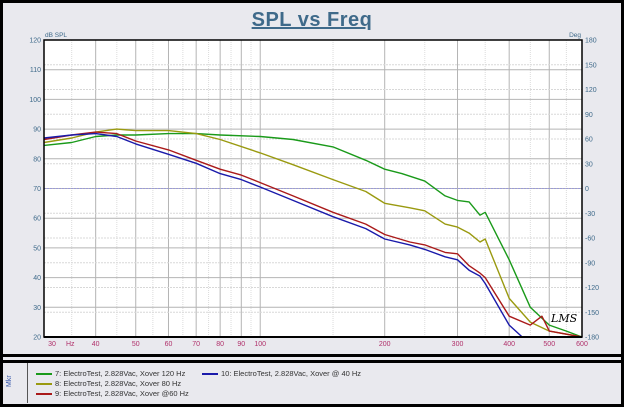 This screenshot has height=407, width=624. Describe the element at coordinates (37, 338) in the screenshot. I see `y-tick-label: 20` at that location.